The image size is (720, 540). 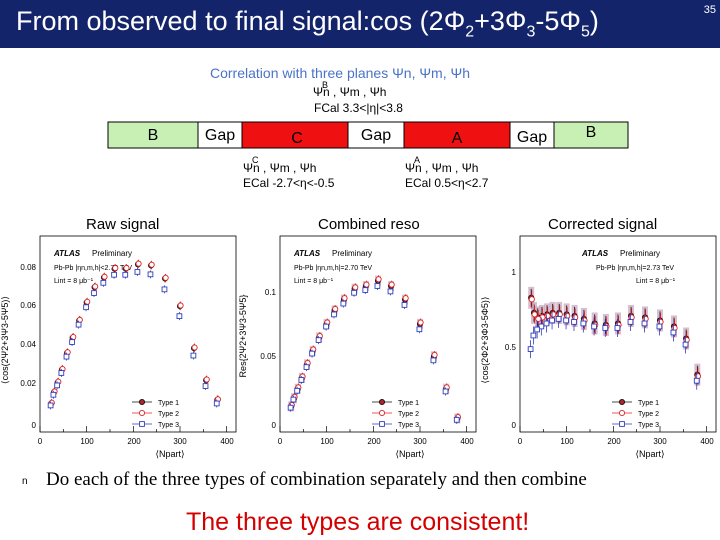 What do you see at coordinates (243, 336) in the screenshot?
I see `y-axis-label: Res{2Ψ2+3Ψ3-5Ψ5}` at bounding box center [243, 336].